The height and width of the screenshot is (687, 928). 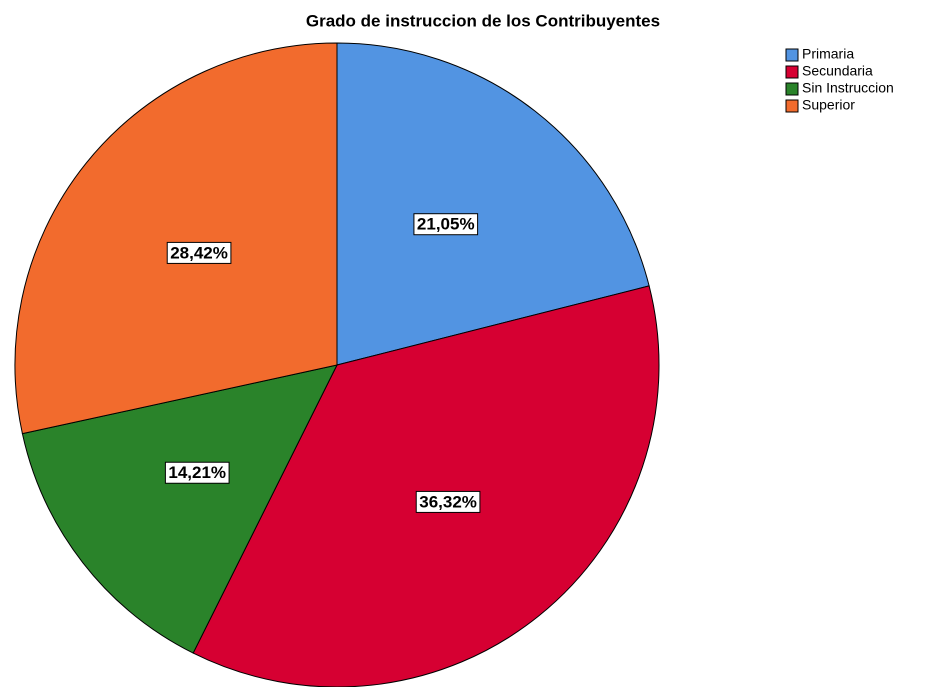 I want to click on legend-label: Superior, so click(x=828, y=105).